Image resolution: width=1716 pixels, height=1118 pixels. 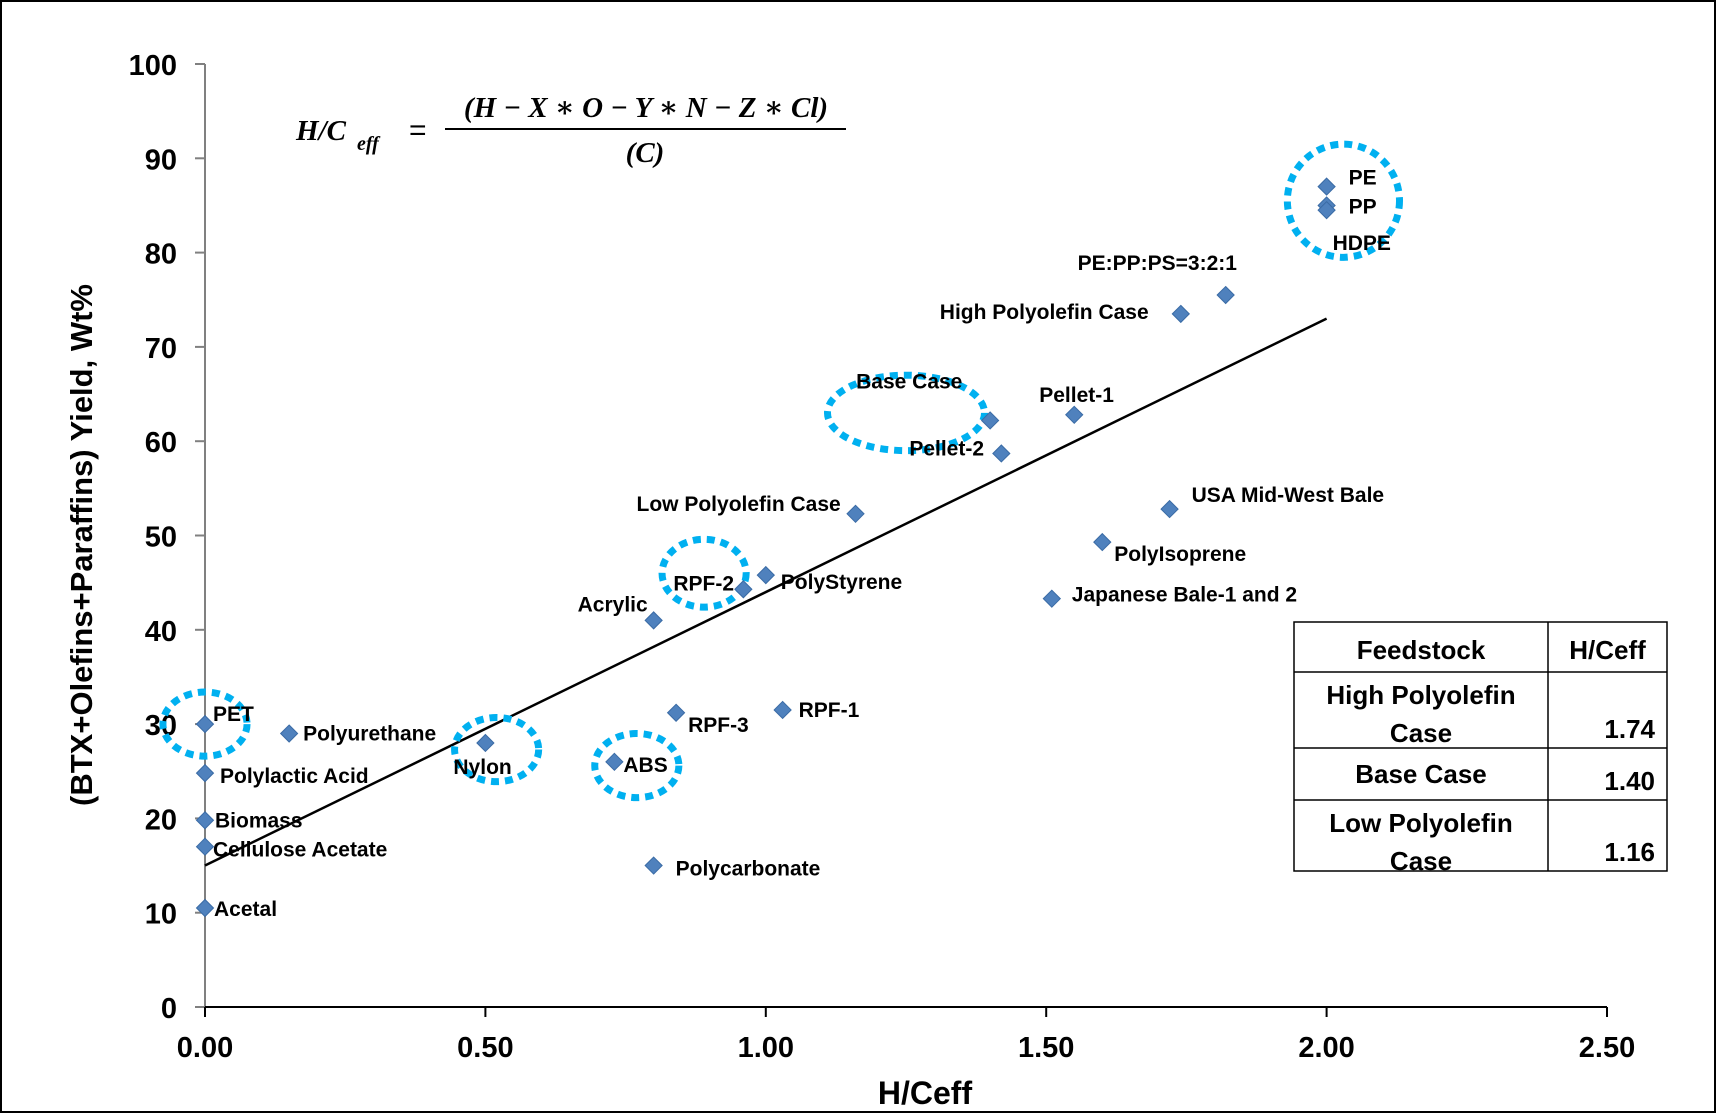 What do you see at coordinates (161, 915) in the screenshot?
I see `y-tick-label: 10` at bounding box center [161, 915].